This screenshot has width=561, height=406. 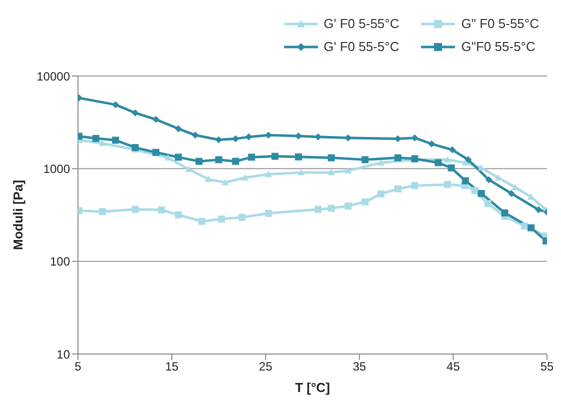 I want to click on legend-label: G" F0 5-55°C, so click(x=500, y=23).